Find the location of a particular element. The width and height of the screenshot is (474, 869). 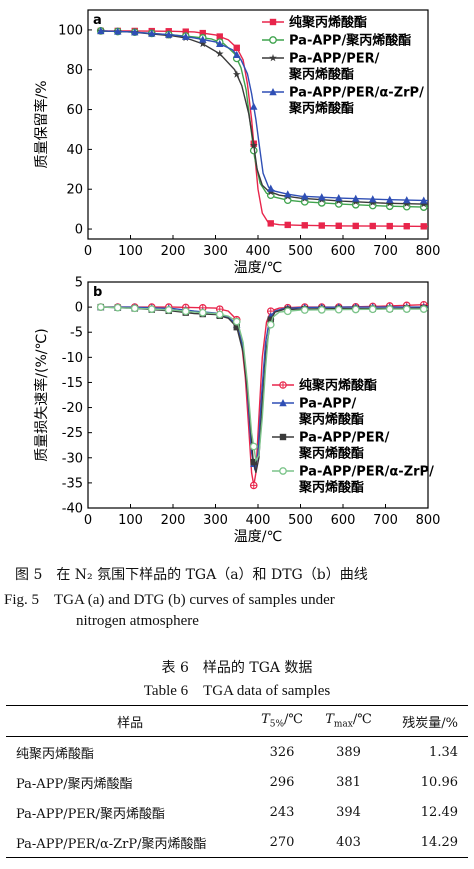

figure-caption-en-line2: nitrogen atmosphere is located at coordinates (137, 621).